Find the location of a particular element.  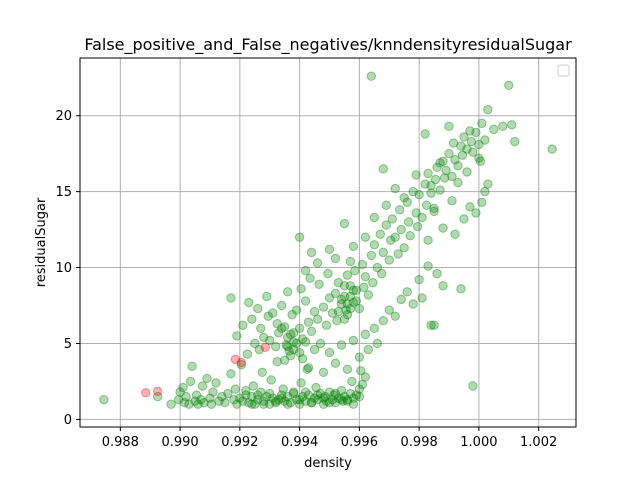

x-tick-label: 0.996 is located at coordinates (359, 442).